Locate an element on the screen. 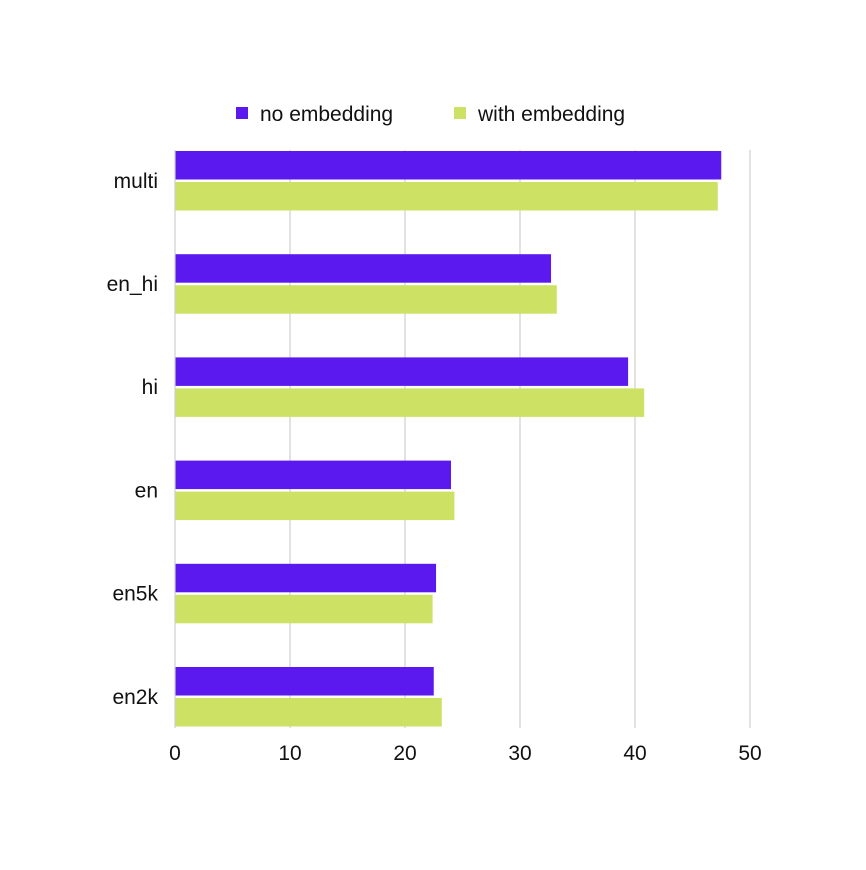 The width and height of the screenshot is (866, 870). y-tick-label: hi is located at coordinates (150, 387).